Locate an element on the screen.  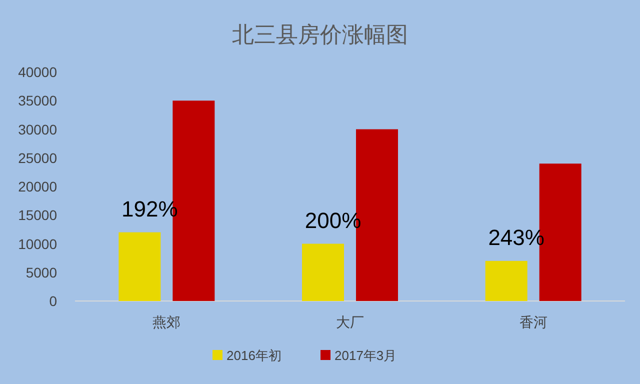
legend-label: 2016年初 is located at coordinates (254, 355).